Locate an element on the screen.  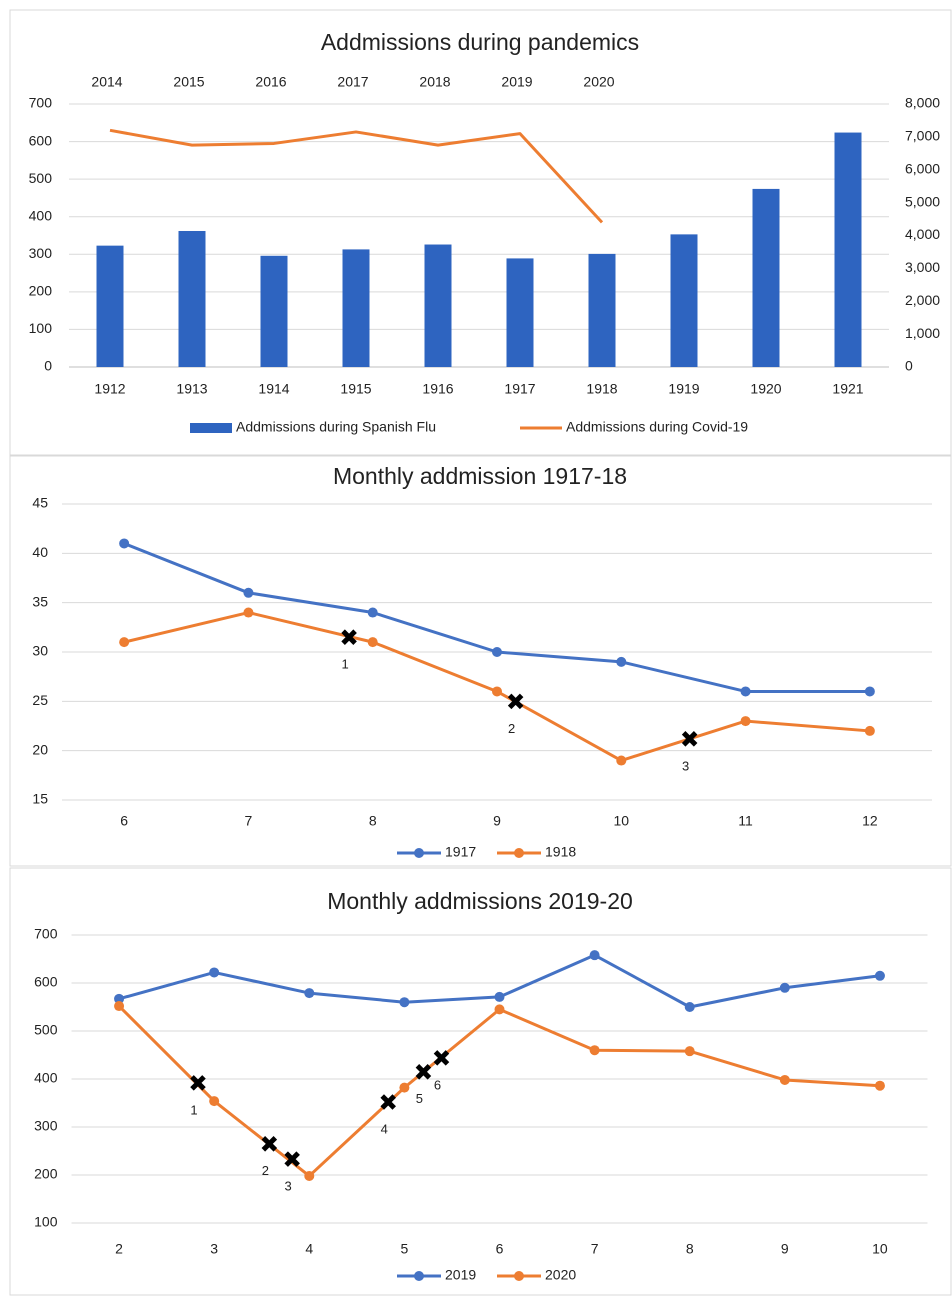
x-tick-label: 1921 is located at coordinates (847, 389).